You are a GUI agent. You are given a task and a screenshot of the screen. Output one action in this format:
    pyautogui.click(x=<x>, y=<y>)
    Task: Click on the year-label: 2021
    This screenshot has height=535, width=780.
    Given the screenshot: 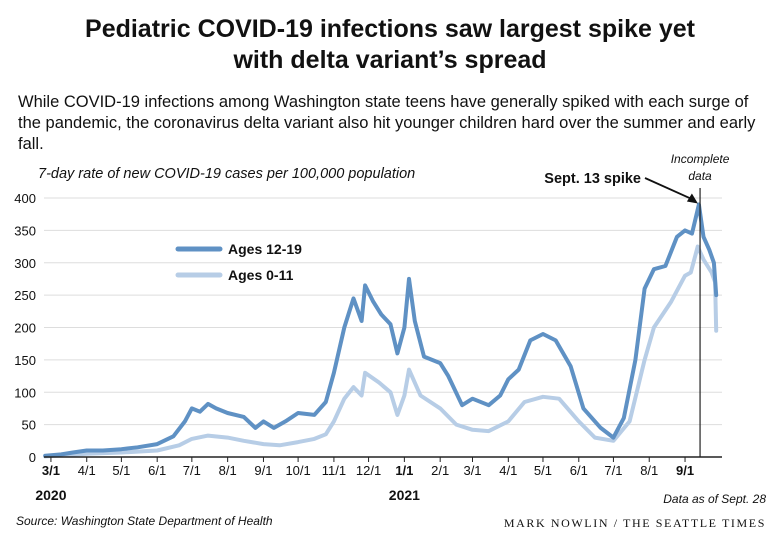 What is the action you would take?
    pyautogui.click(x=404, y=495)
    